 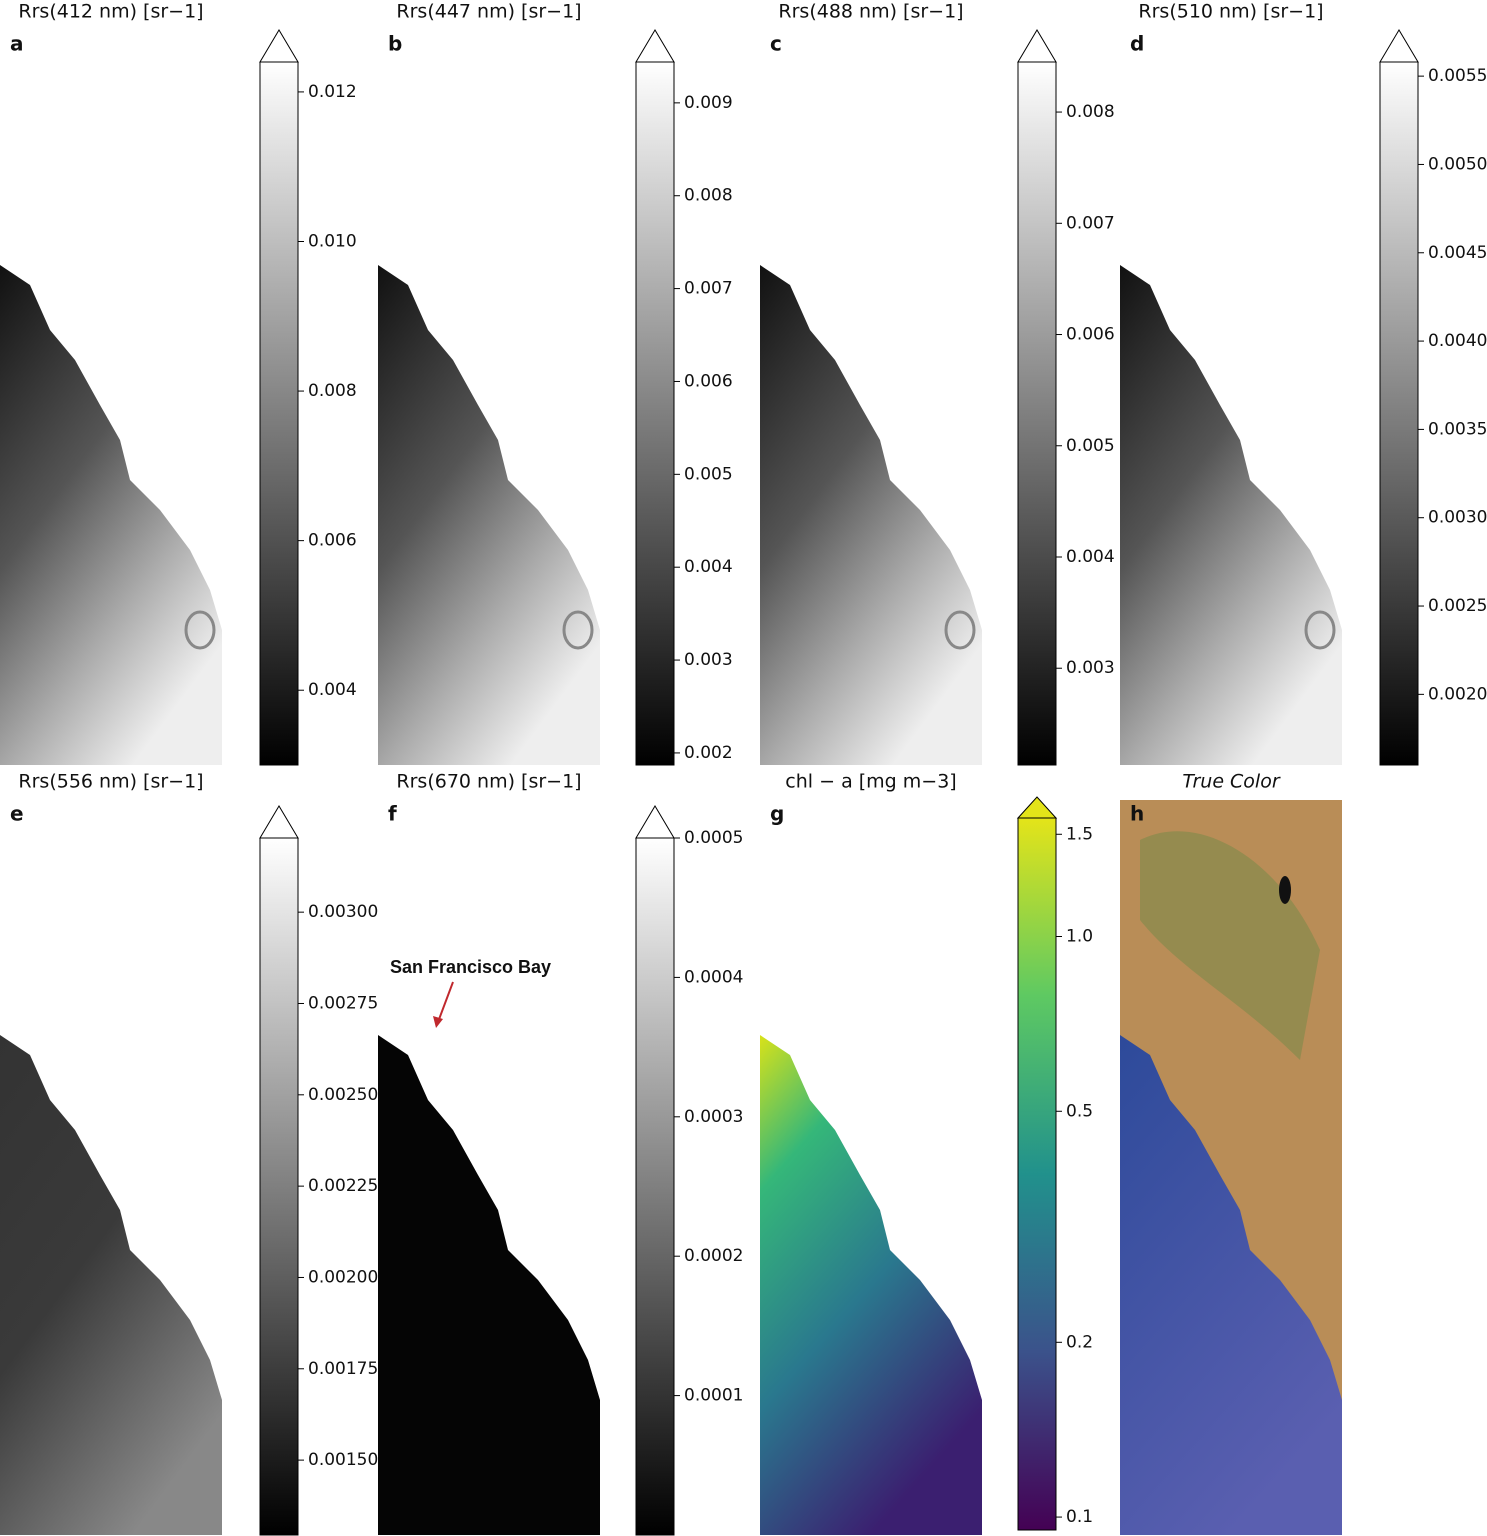 I want to click on panel-letter: h, so click(x=1137, y=814).